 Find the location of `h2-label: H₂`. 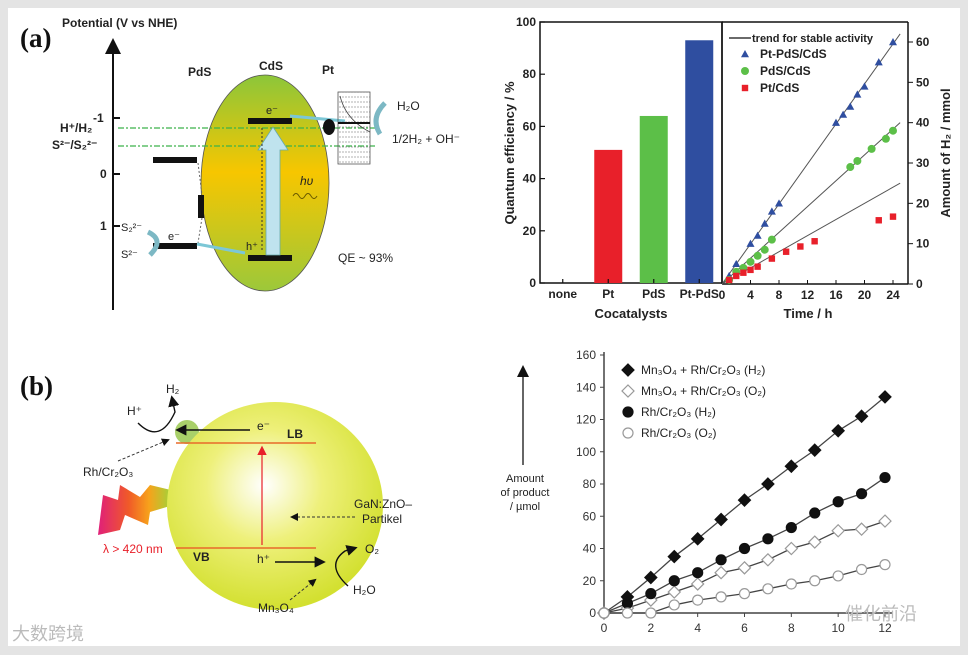

h2-label: H₂ is located at coordinates (173, 389).